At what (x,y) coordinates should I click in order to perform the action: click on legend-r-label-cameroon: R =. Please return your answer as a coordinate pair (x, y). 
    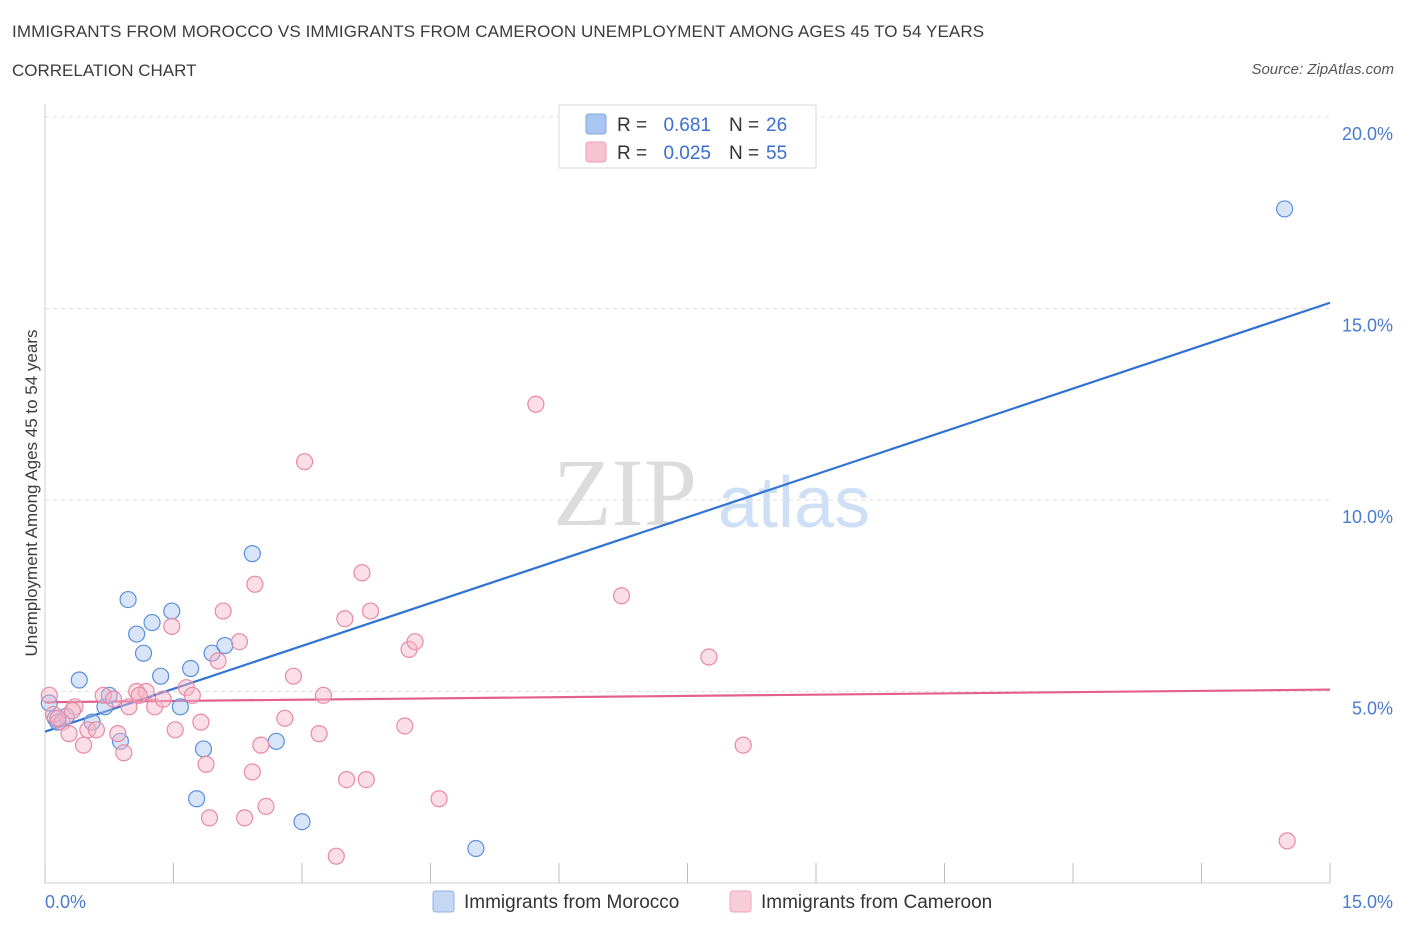
    Looking at the image, I should click on (632, 153).